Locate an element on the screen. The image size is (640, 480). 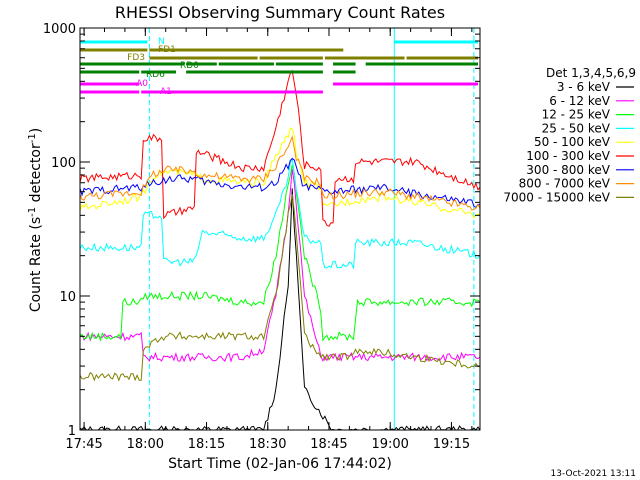
x-tick-label-0: 17:45 is located at coordinates (83, 444).